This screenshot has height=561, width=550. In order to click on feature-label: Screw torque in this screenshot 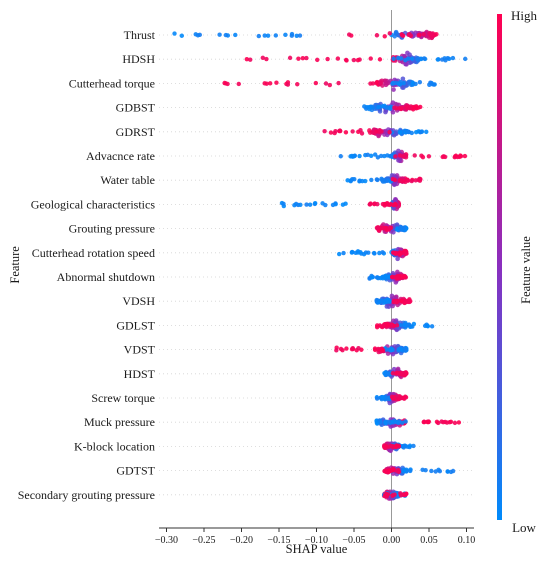, I will do `click(123, 398)`.